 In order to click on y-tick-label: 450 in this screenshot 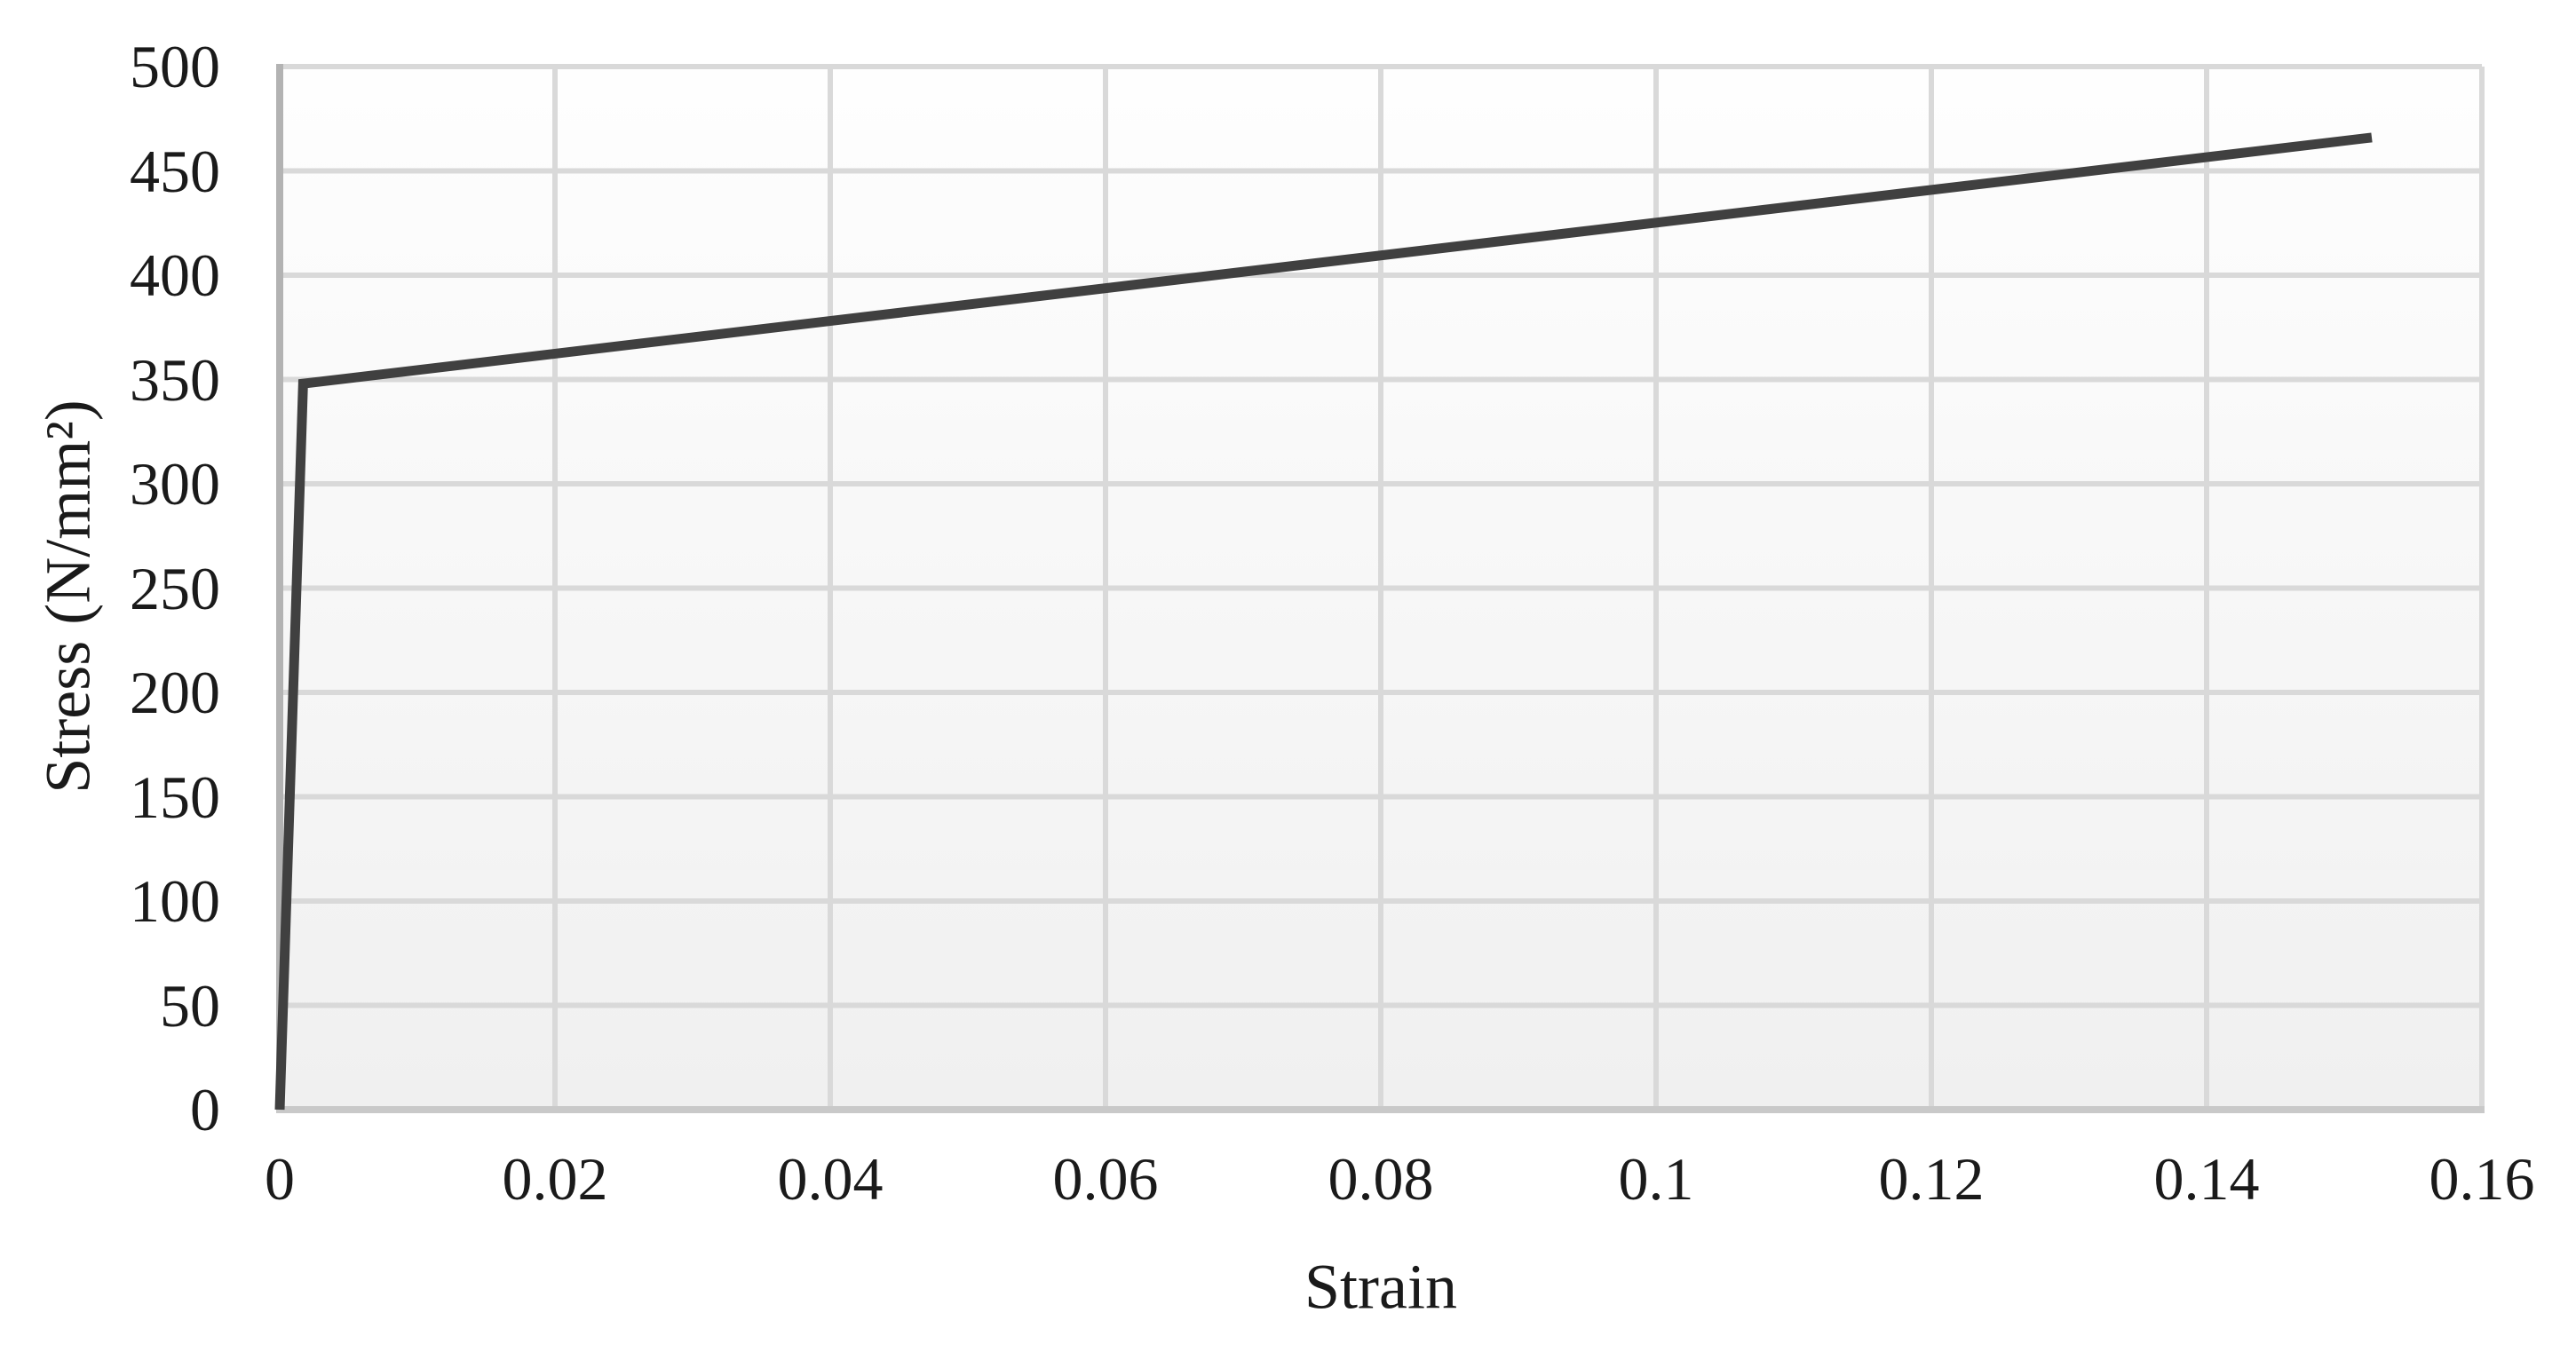, I will do `click(175, 171)`.